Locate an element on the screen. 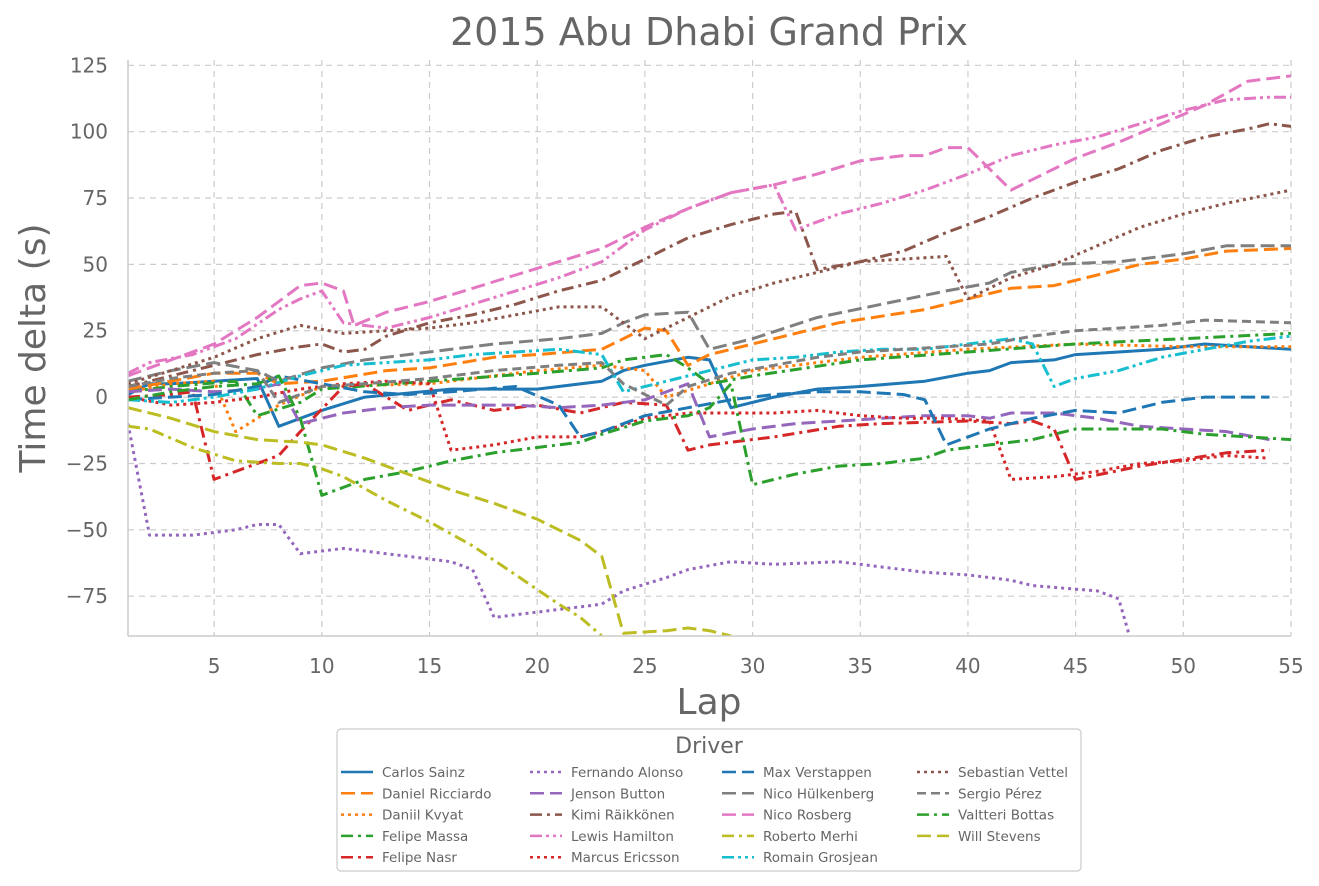 Image resolution: width=1319 pixels, height=886 pixels. x-tick-label: 20 is located at coordinates (536, 666).